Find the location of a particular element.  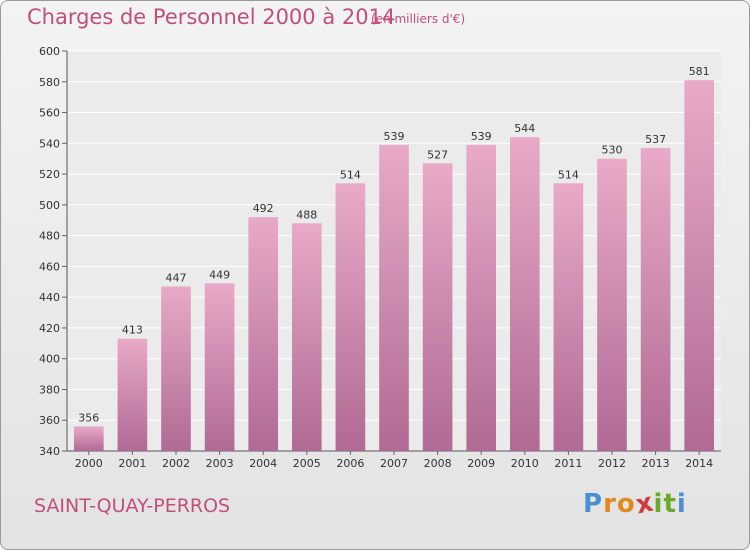

x-tick-label: 2009 is located at coordinates (481, 463).